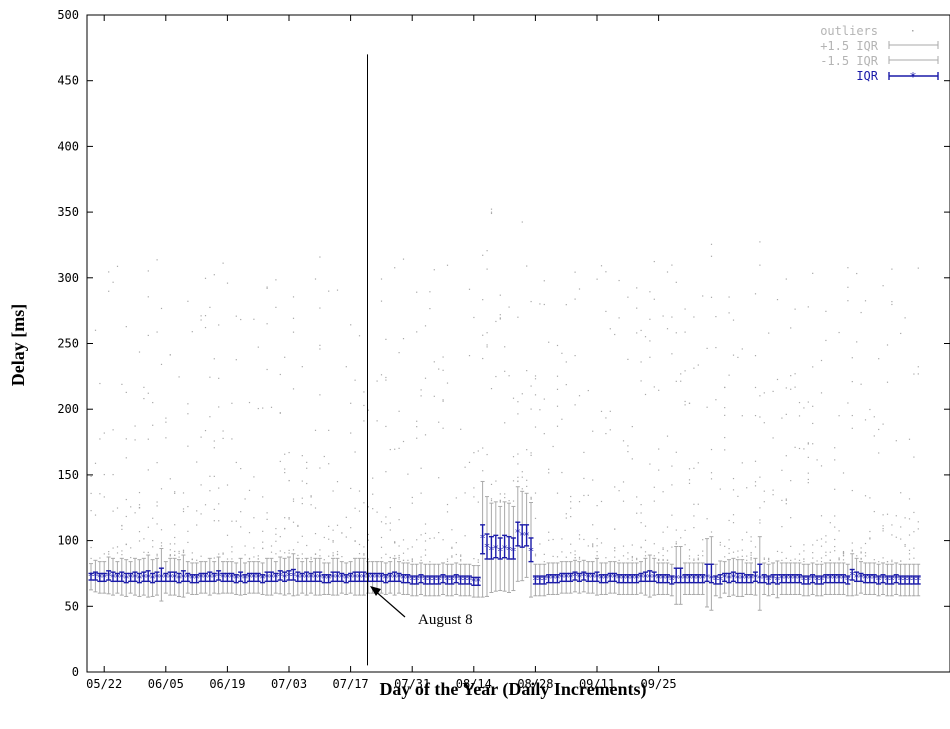 Image resolution: width=950 pixels, height=729 pixels. Describe the element at coordinates (913, 57) in the screenshot. I see `legend-swatches: *` at that location.